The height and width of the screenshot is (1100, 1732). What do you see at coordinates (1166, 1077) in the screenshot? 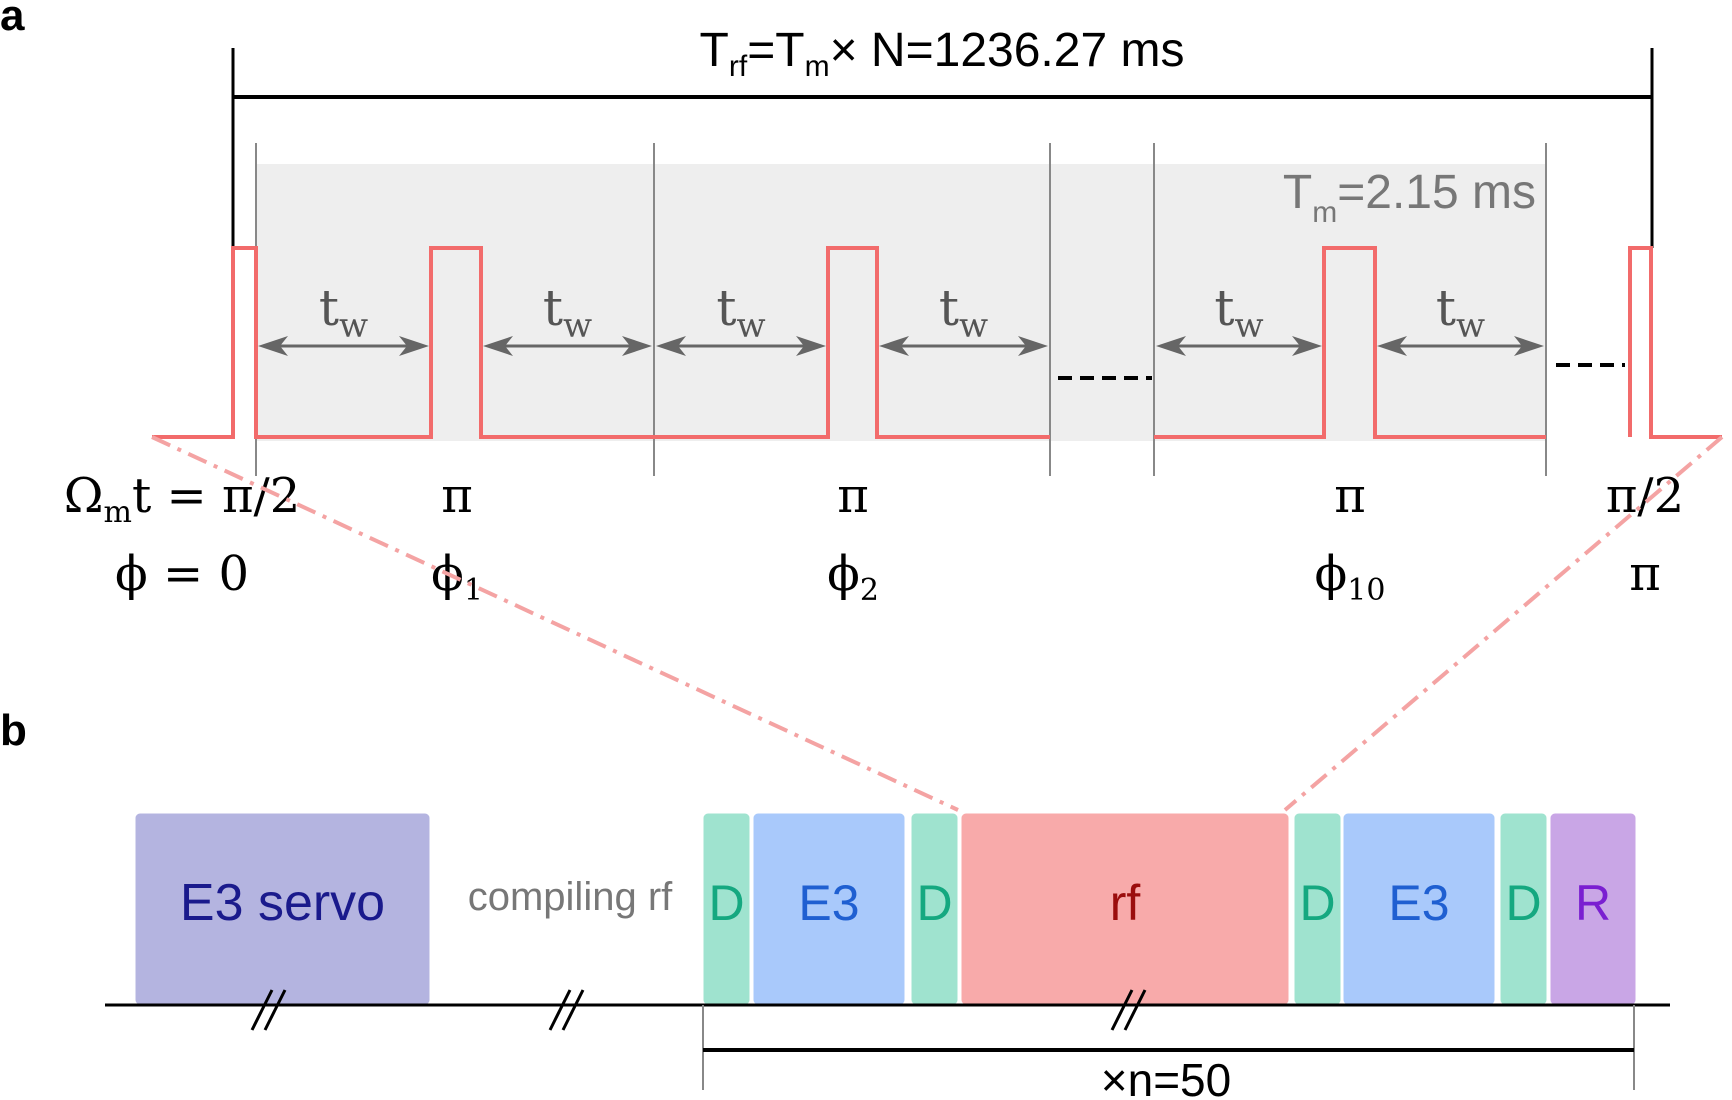
I see `repeat-label: ×n=50` at bounding box center [1166, 1077].